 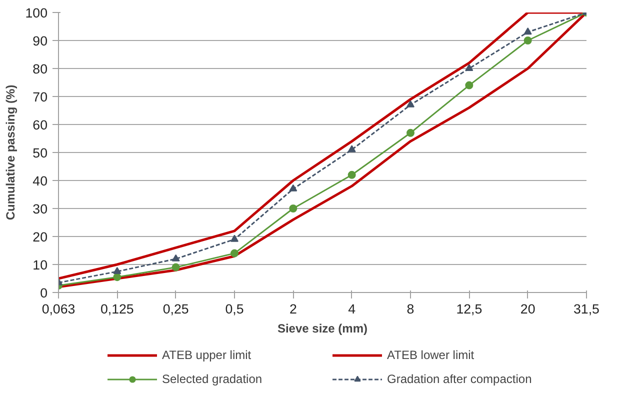 What do you see at coordinates (10, 152) in the screenshot?
I see `y-axis-title: Cumulative passing (%)` at bounding box center [10, 152].